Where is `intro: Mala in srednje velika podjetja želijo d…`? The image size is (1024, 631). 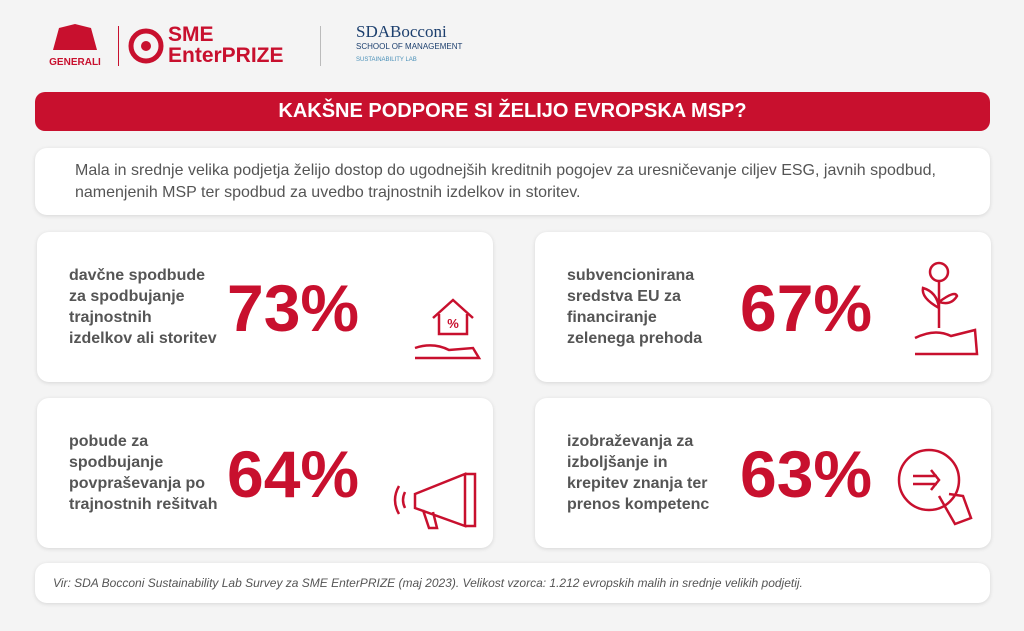
intro: Mala in srednje velika podjetja želijo d… is located at coordinates (512, 181).